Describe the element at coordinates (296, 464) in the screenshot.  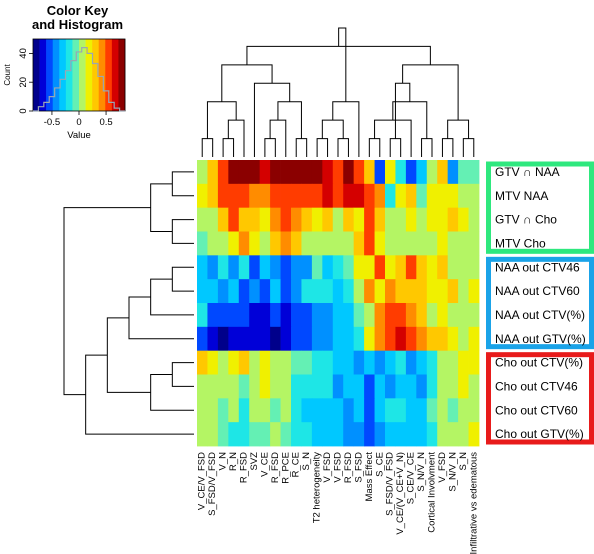
I see `column-label: R_CE` at that location.